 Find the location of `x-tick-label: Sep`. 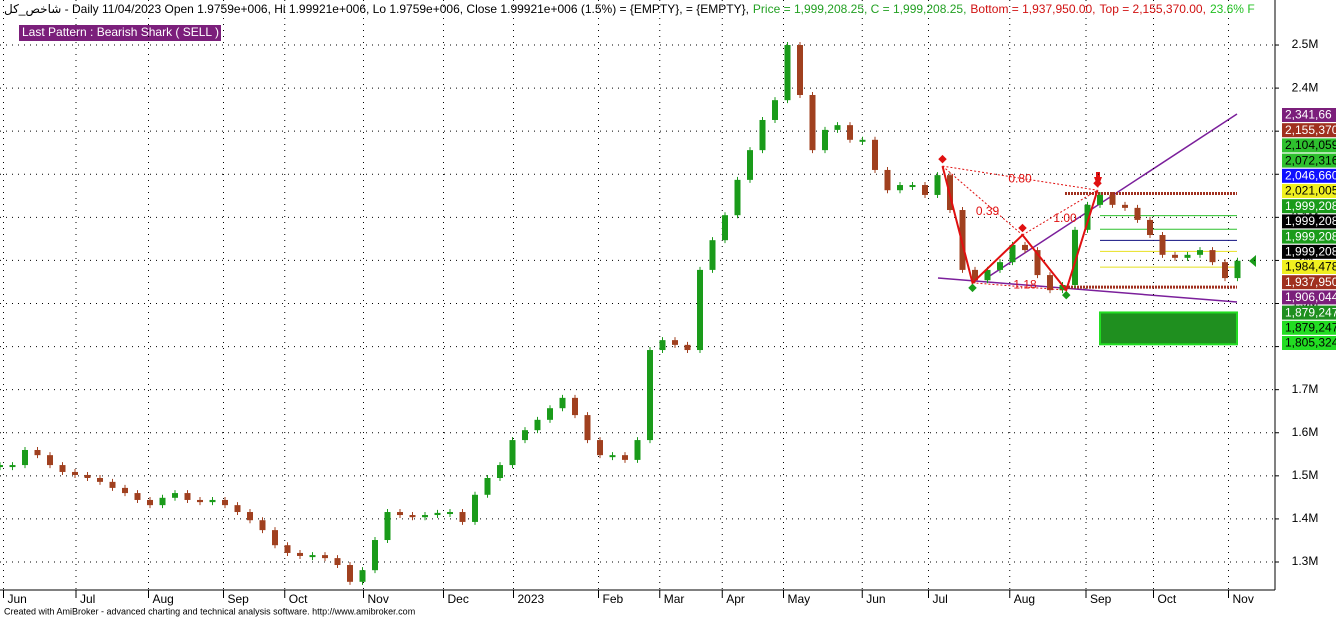

x-tick-label: Sep is located at coordinates (1101, 599).